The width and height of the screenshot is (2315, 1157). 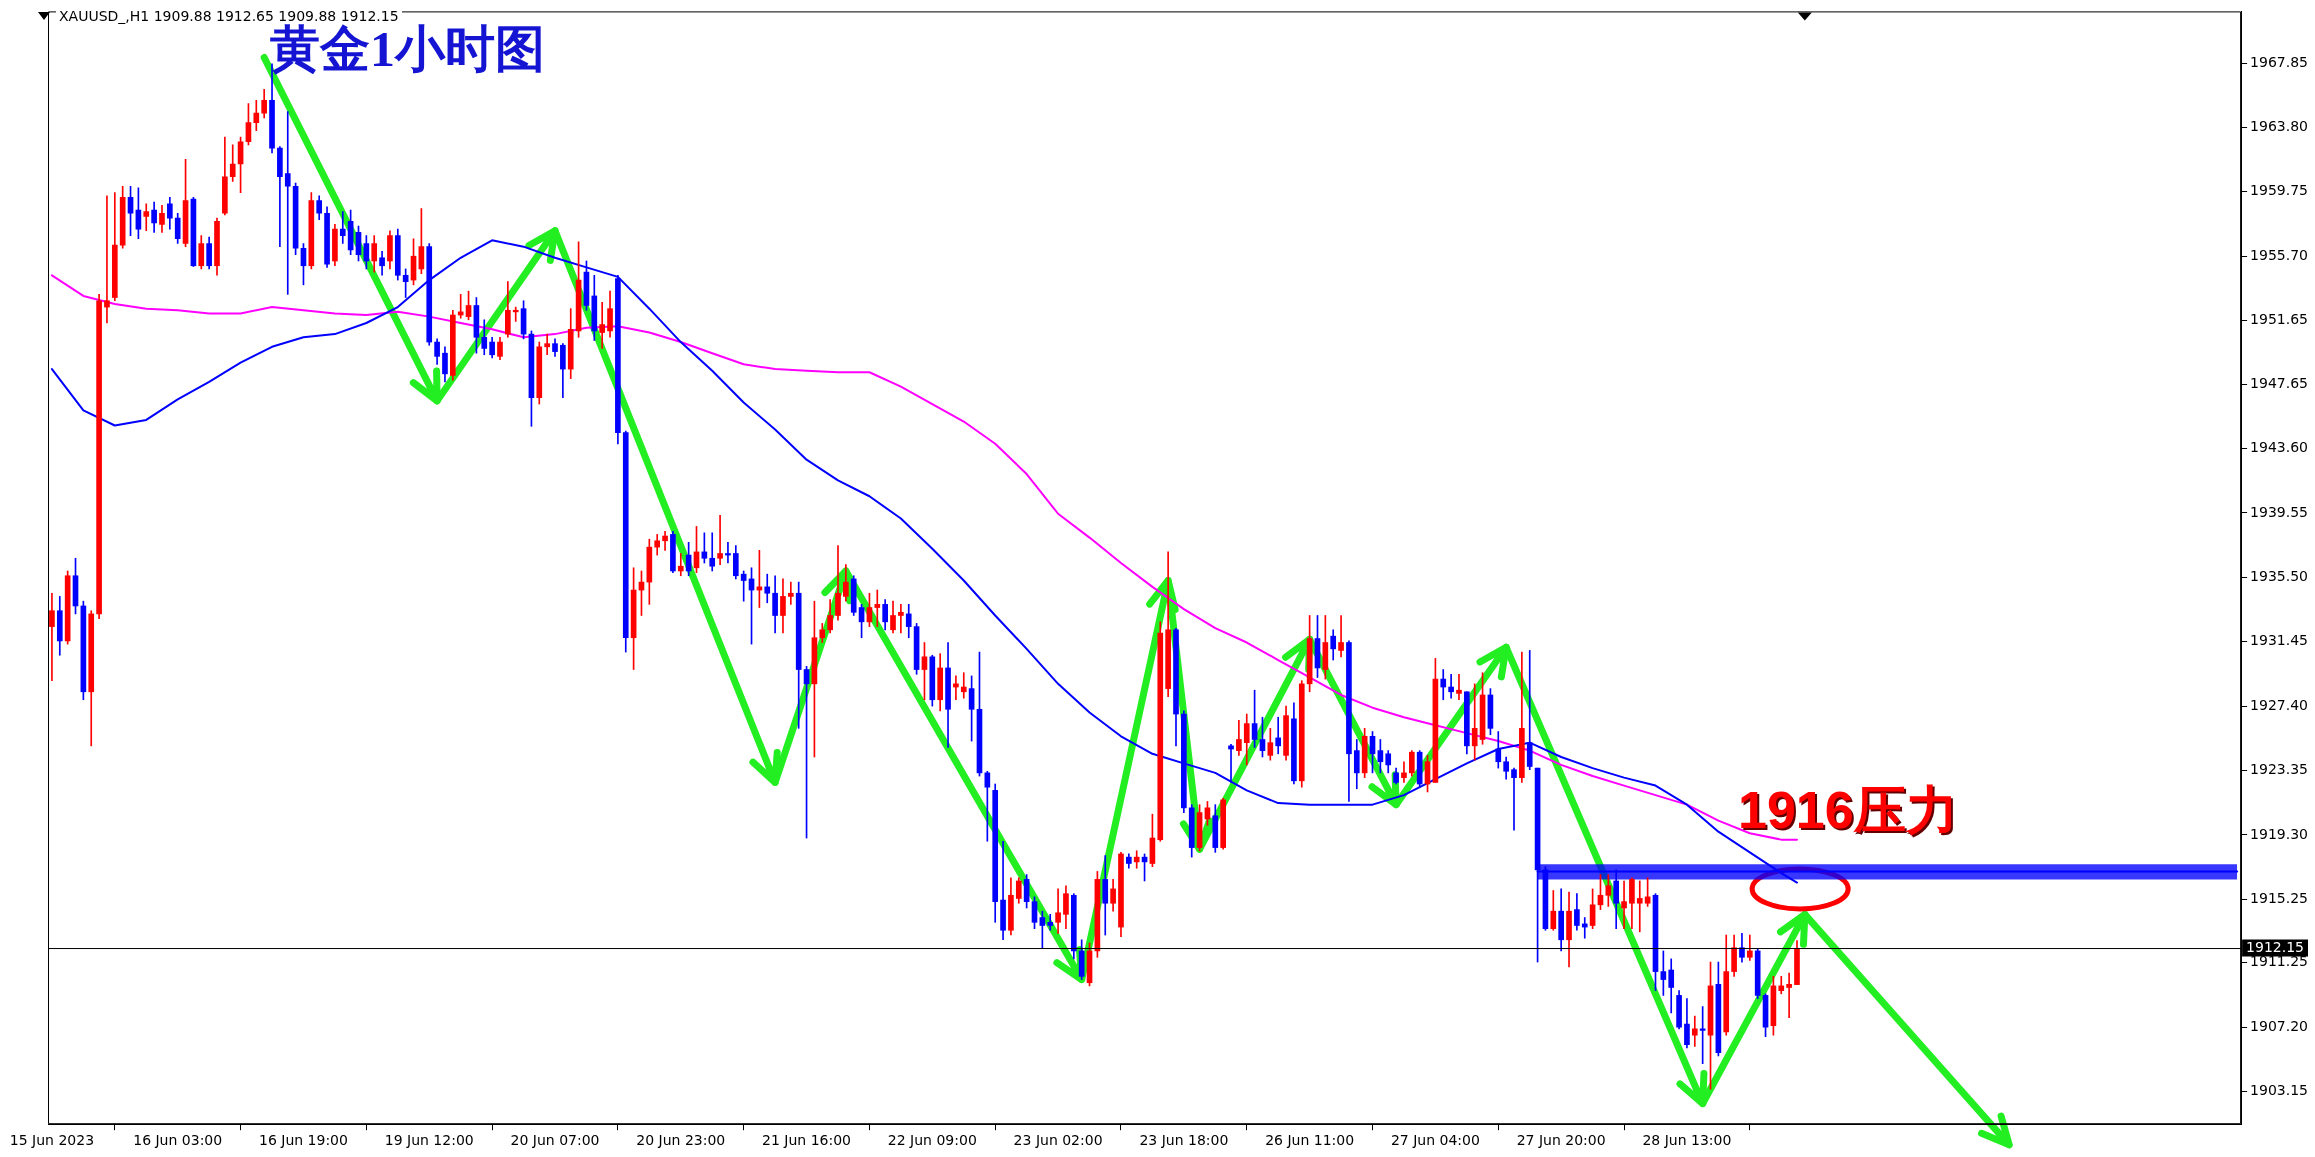 What do you see at coordinates (2279, 319) in the screenshot?
I see `y-tick-label: 1951.65` at bounding box center [2279, 319].